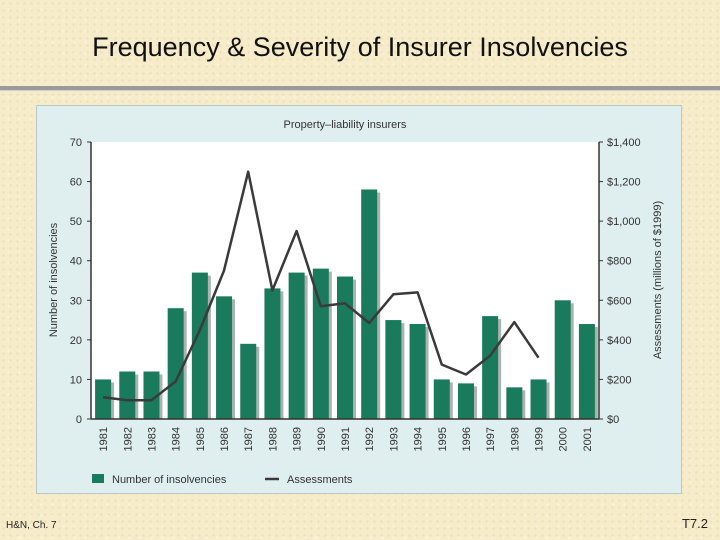 The image size is (720, 540). Describe the element at coordinates (394, 439) in the screenshot. I see `x-tick-label: 1993` at that location.